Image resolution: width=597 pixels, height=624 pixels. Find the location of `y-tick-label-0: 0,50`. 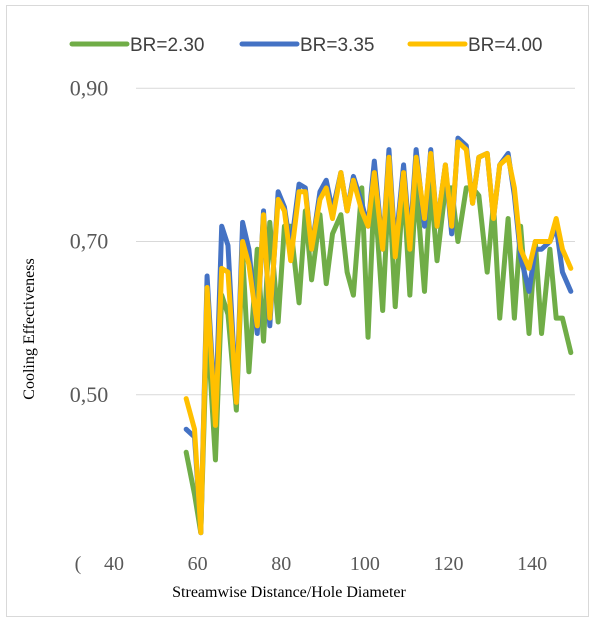

y-tick-label-0: 0,50 is located at coordinates (89, 394).